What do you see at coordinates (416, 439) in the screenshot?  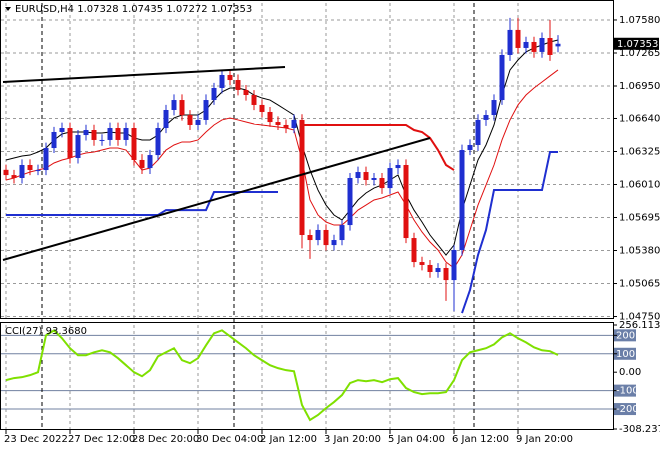 I see `x-tick-label: 5 Jan 04:00` at bounding box center [416, 439].